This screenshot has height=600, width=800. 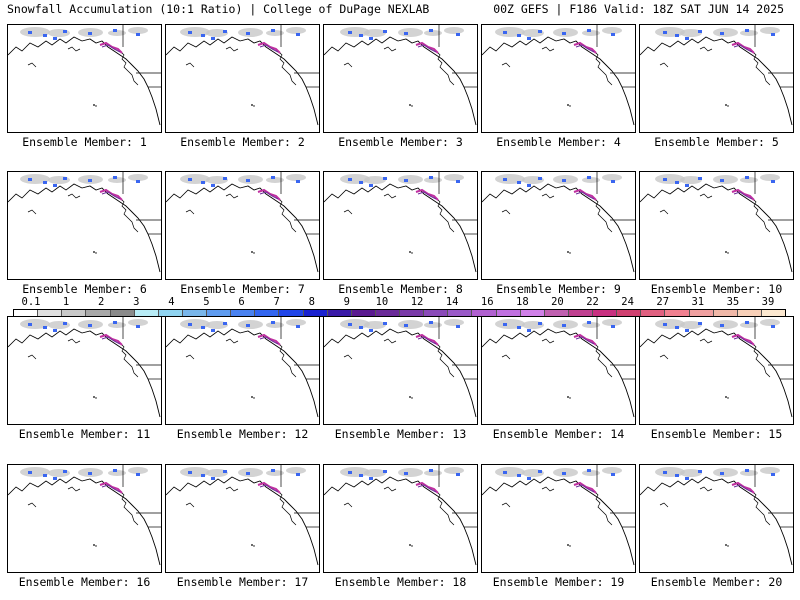 What do you see at coordinates (716, 582) in the screenshot?
I see `ensemble-member-label: Ensemble Member: 20` at bounding box center [716, 582].